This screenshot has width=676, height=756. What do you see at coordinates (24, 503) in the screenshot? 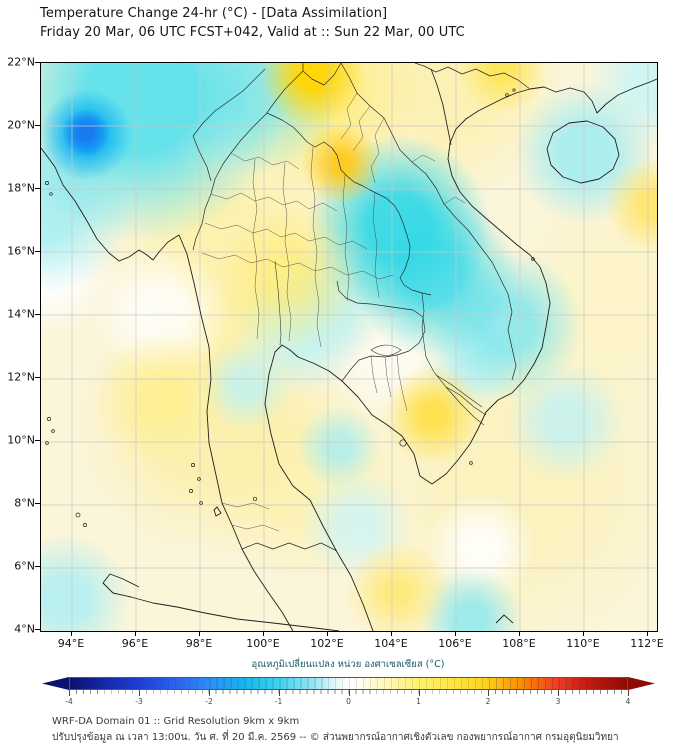
I see `y-tick-label: 8°N` at bounding box center [24, 503].